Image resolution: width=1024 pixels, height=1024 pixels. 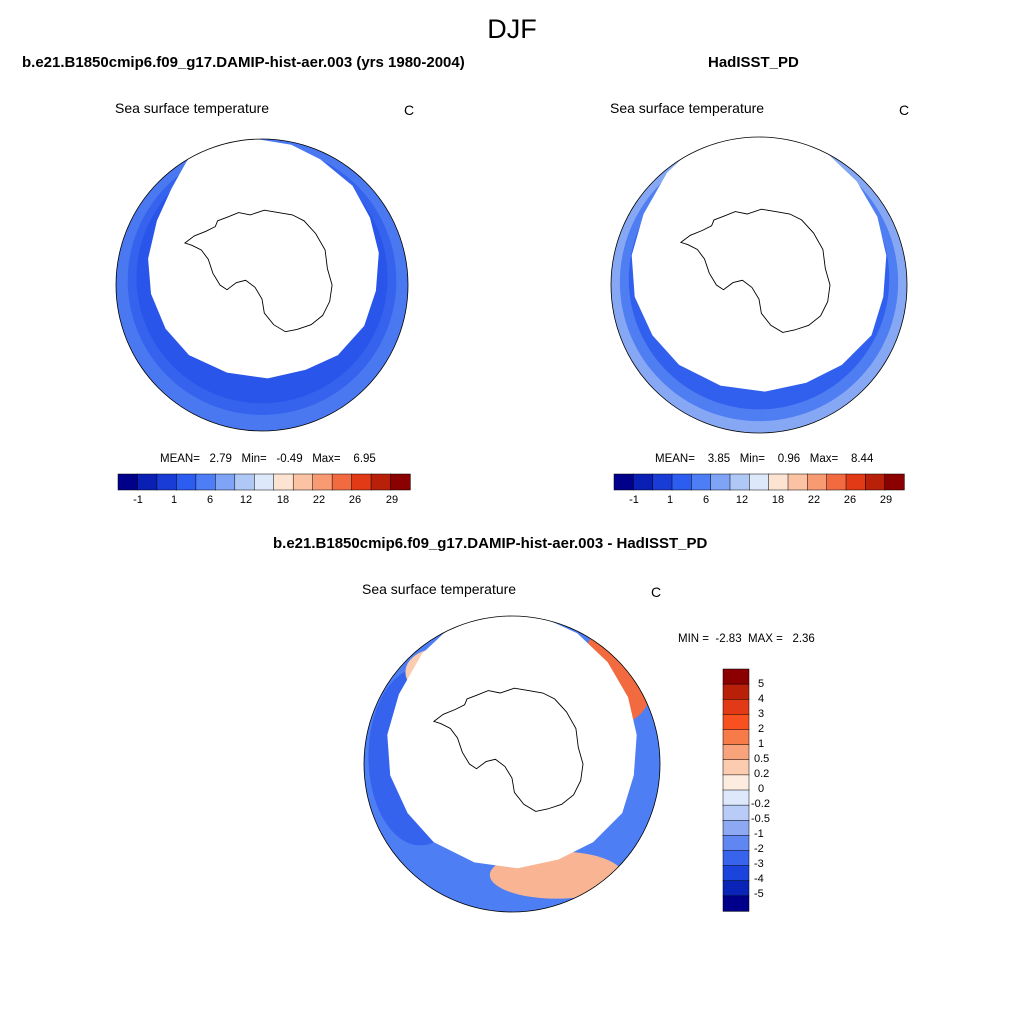 What do you see at coordinates (742, 500) in the screenshot?
I see `panel-2-tick: 12` at bounding box center [742, 500].